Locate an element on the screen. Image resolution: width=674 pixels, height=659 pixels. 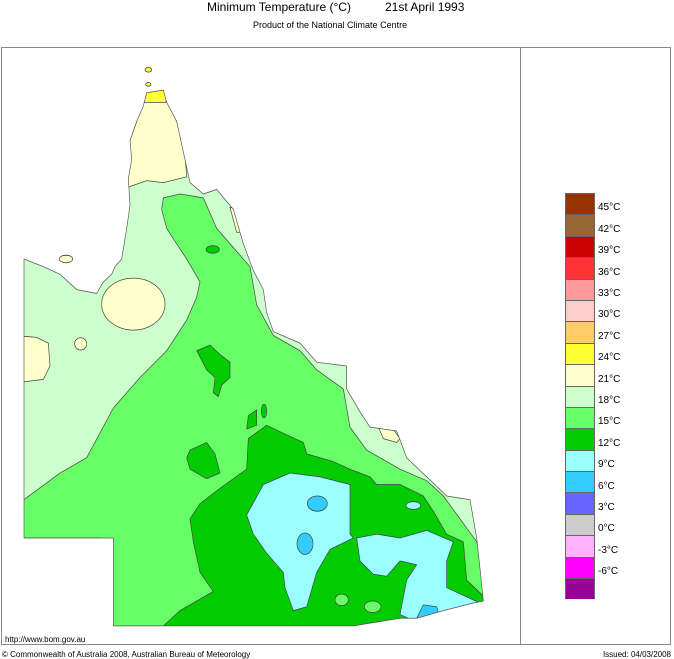
legend-label: 3°C is located at coordinates (606, 507).